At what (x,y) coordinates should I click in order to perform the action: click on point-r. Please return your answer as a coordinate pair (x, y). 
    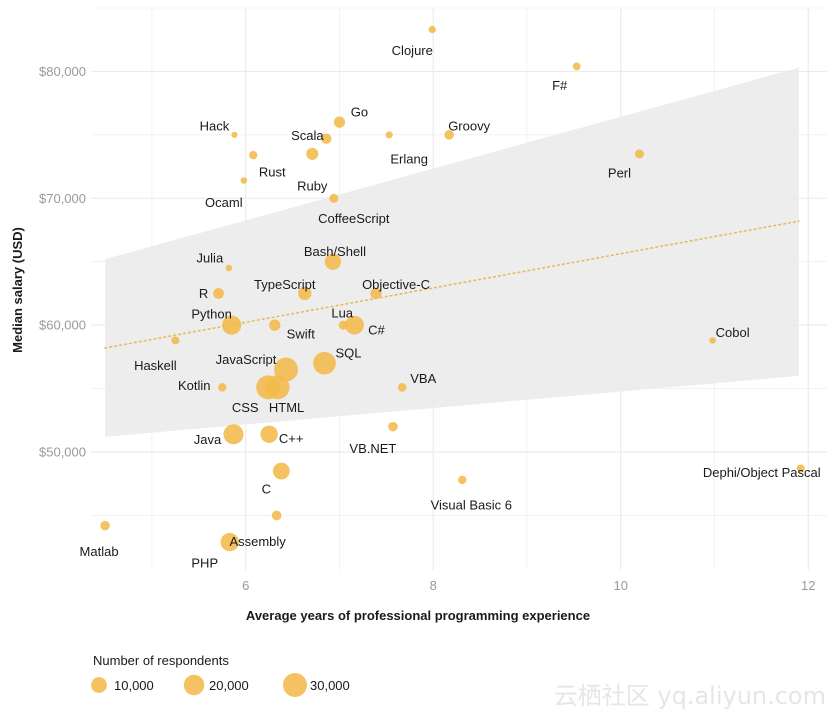
    Looking at the image, I should click on (218, 293).